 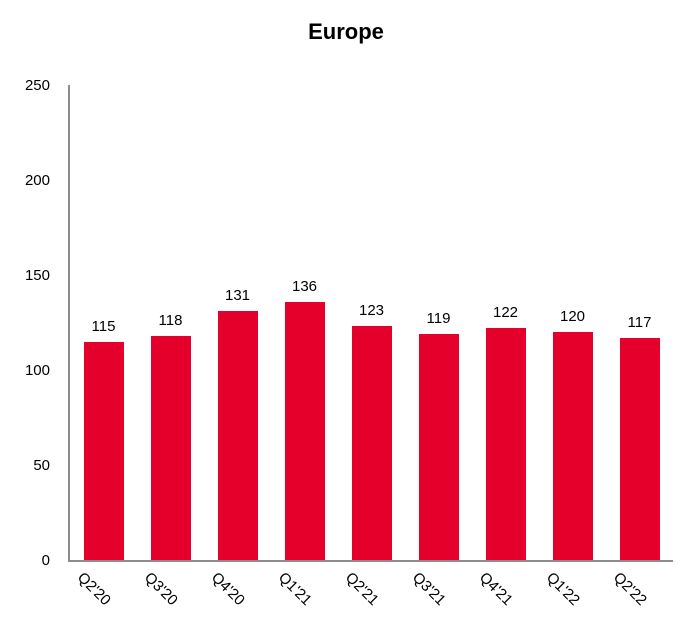 I want to click on x-tick-label: Q3'21, so click(x=428, y=589).